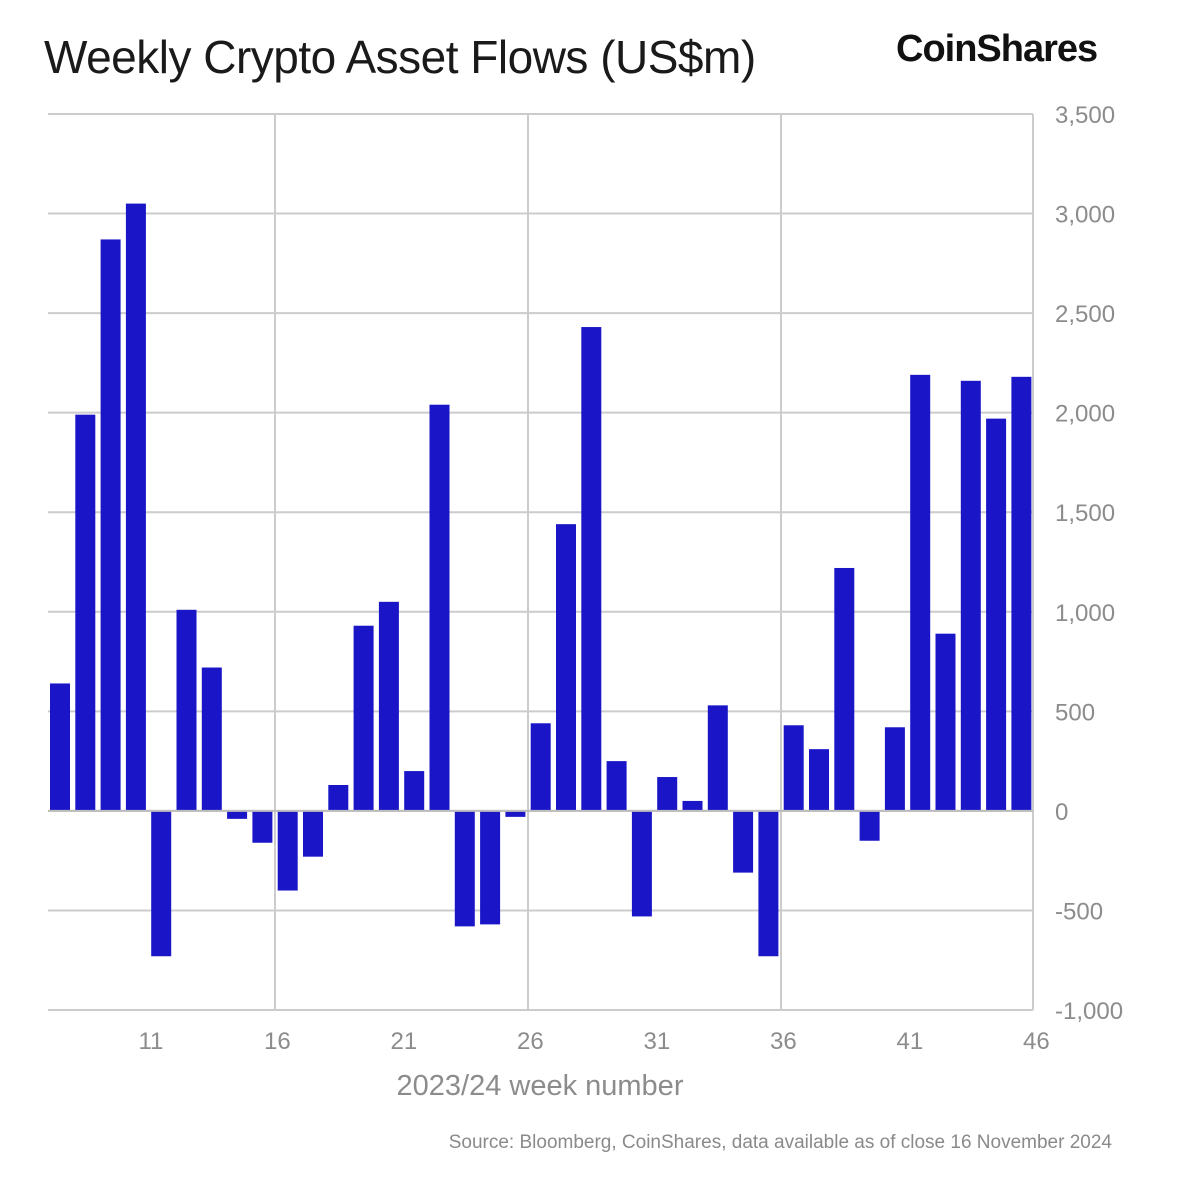  Describe the element at coordinates (1079, 911) in the screenshot. I see `y-tick-label: -500` at that location.